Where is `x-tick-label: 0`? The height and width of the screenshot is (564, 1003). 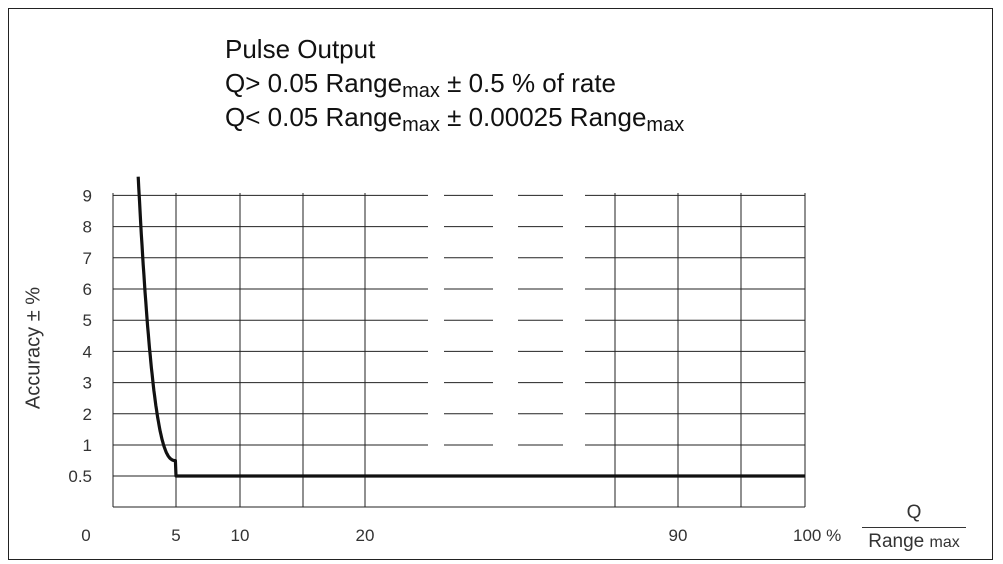 x-tick-label: 0 is located at coordinates (85, 535).